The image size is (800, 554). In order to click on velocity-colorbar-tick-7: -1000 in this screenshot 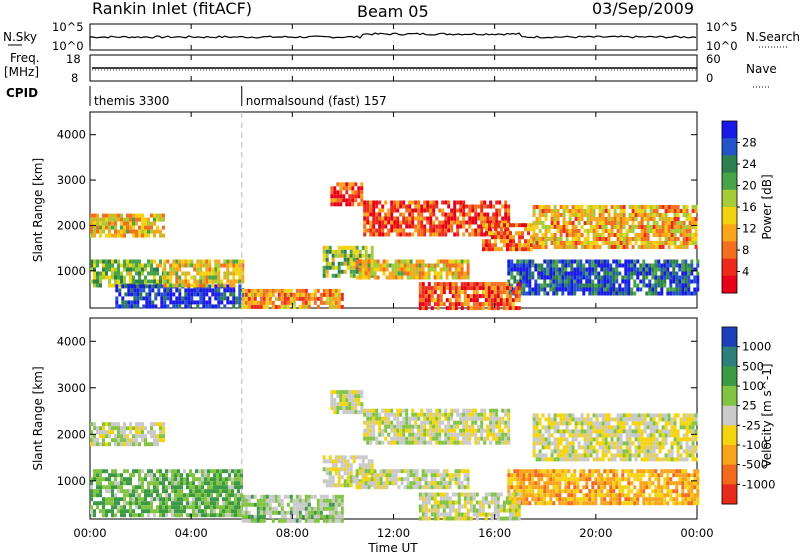, I will do `click(758, 484)`.